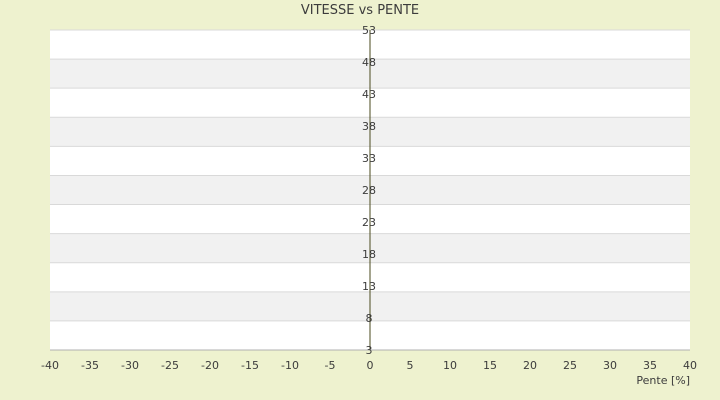 Image resolution: width=720 pixels, height=400 pixels. What do you see at coordinates (369, 286) in the screenshot?
I see `y-tick-label: 13` at bounding box center [369, 286].